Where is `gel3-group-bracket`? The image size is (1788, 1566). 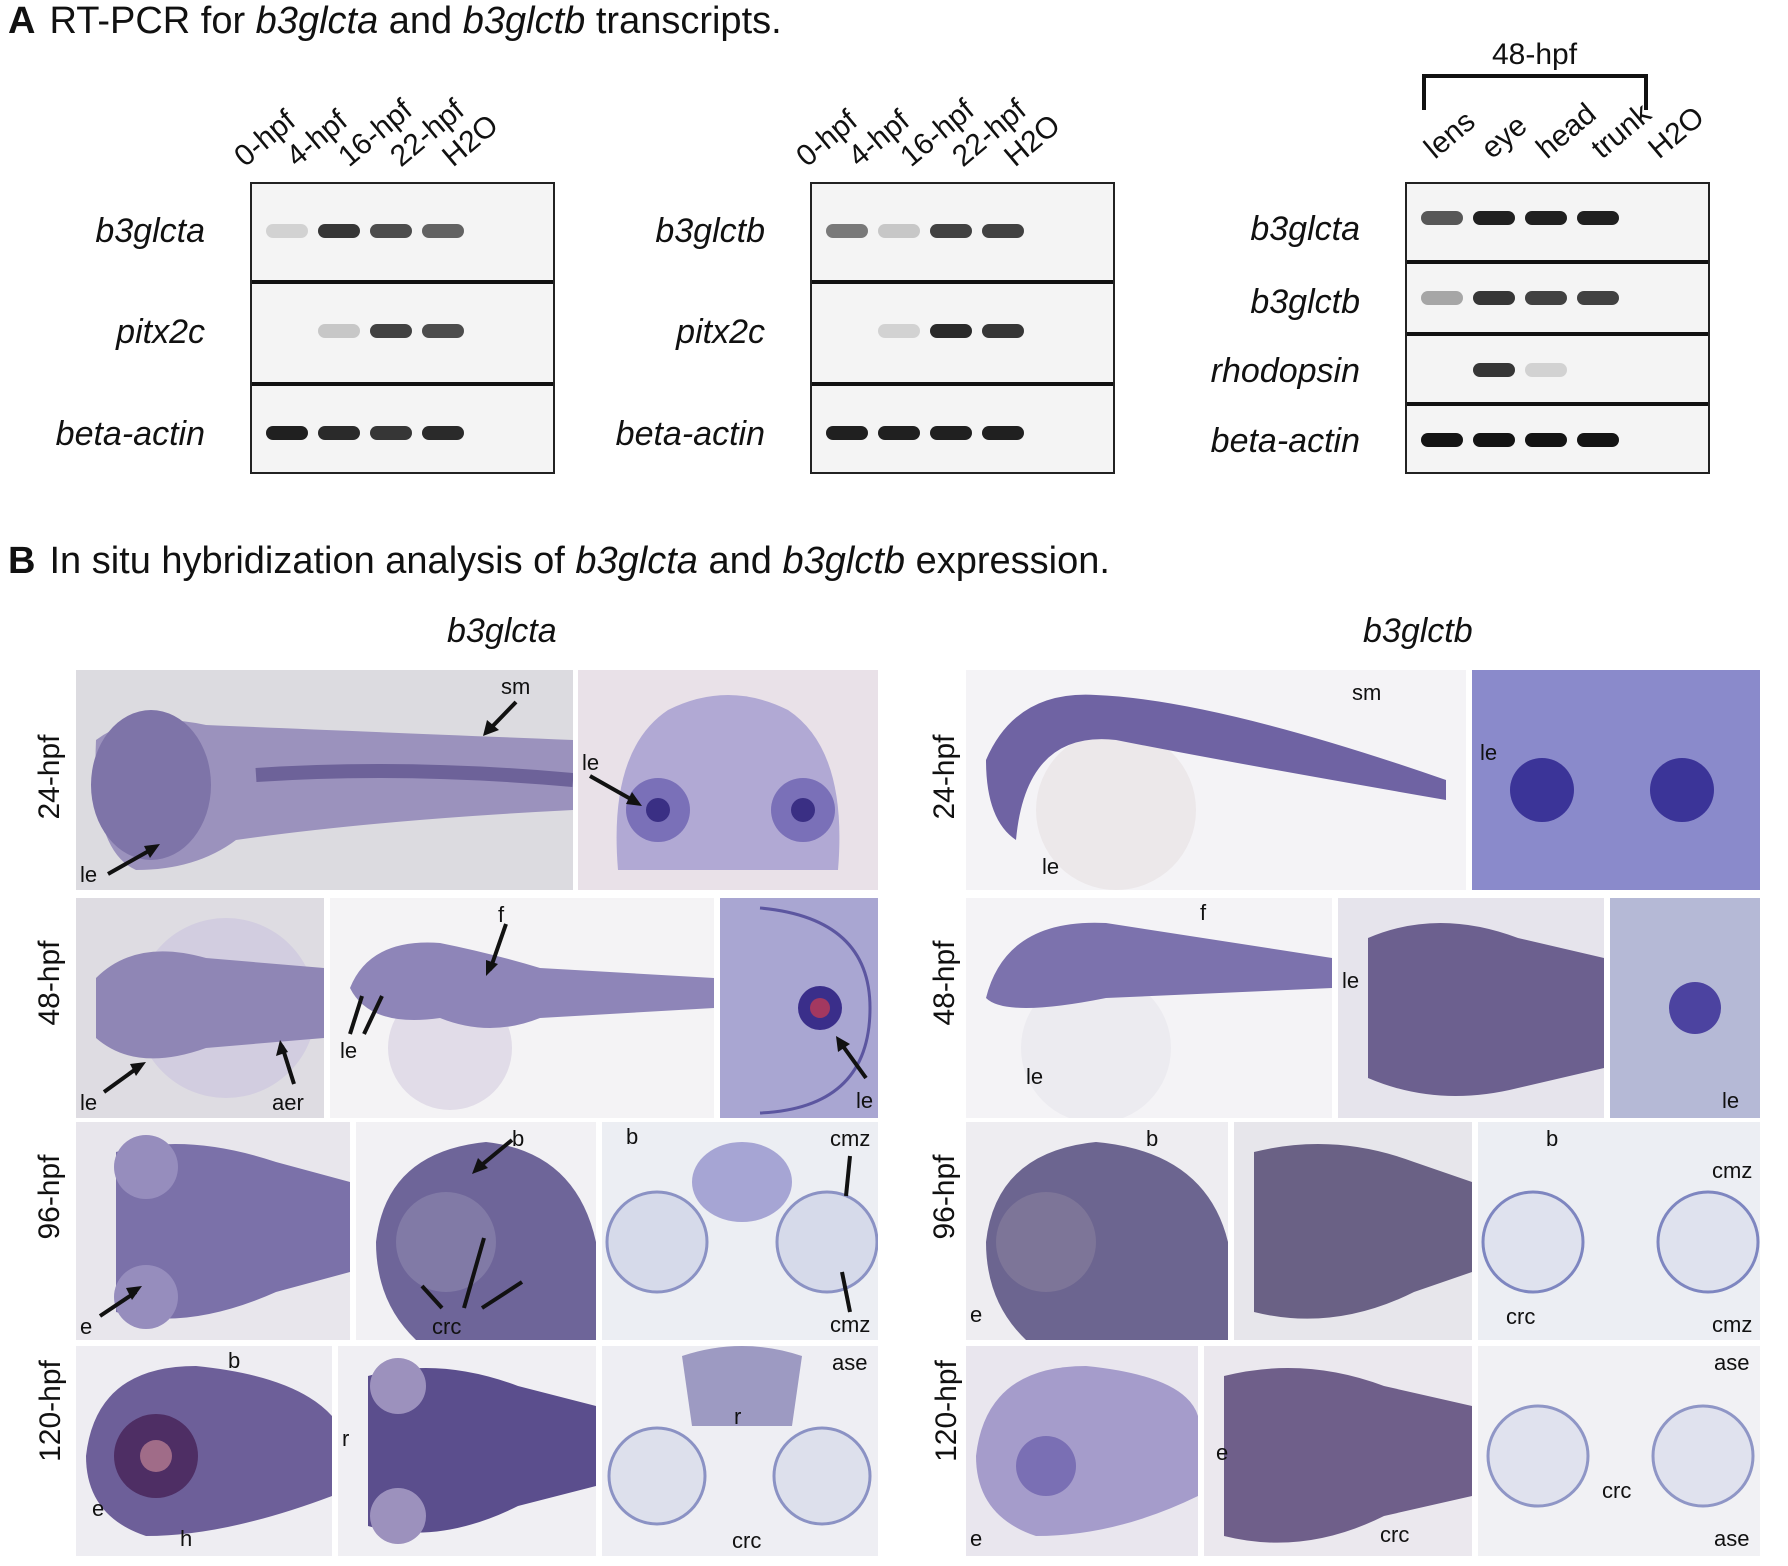
gel3-group-bracket is located at coordinates (1535, 92).